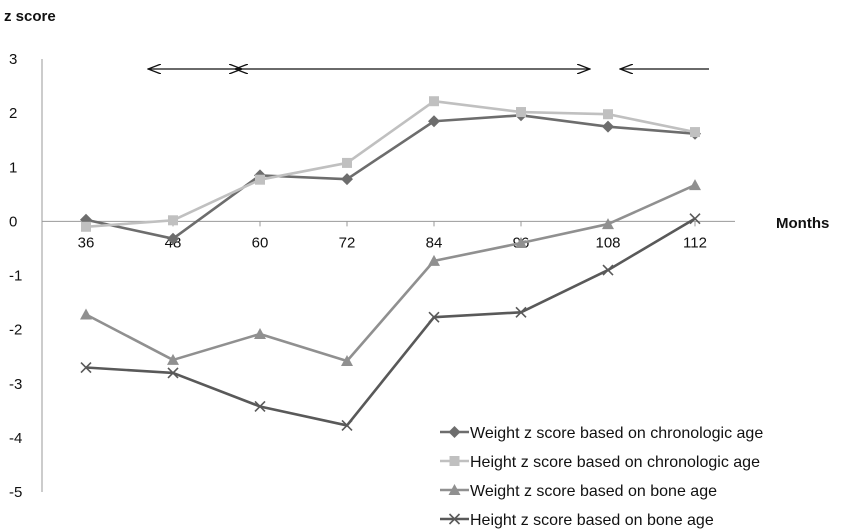  I want to click on y-tick-label: -1, so click(15, 276).